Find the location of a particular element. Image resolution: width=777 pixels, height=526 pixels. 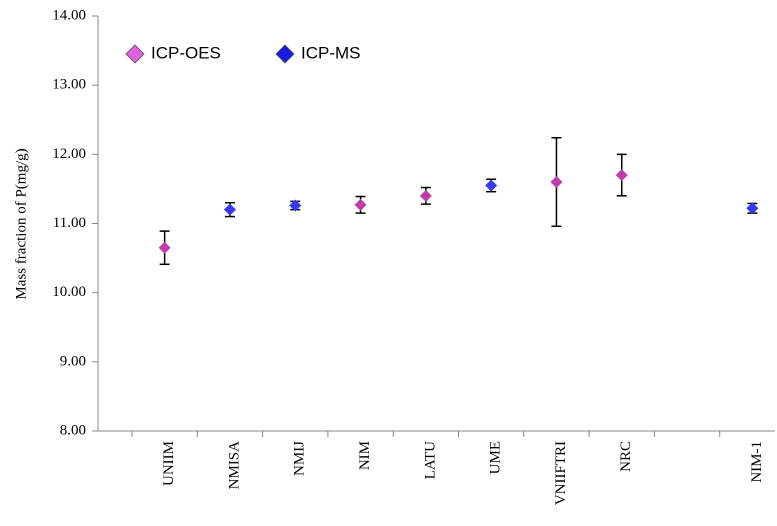

y-tick-label: 8.00 is located at coordinates (73, 430).